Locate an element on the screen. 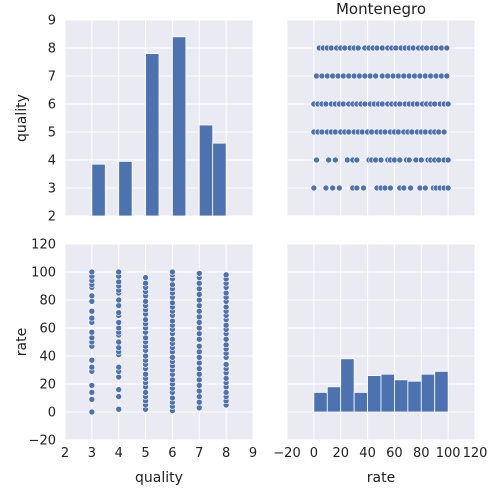 This screenshot has width=500, height=500. y-tick-label: 7 is located at coordinates (52, 77).